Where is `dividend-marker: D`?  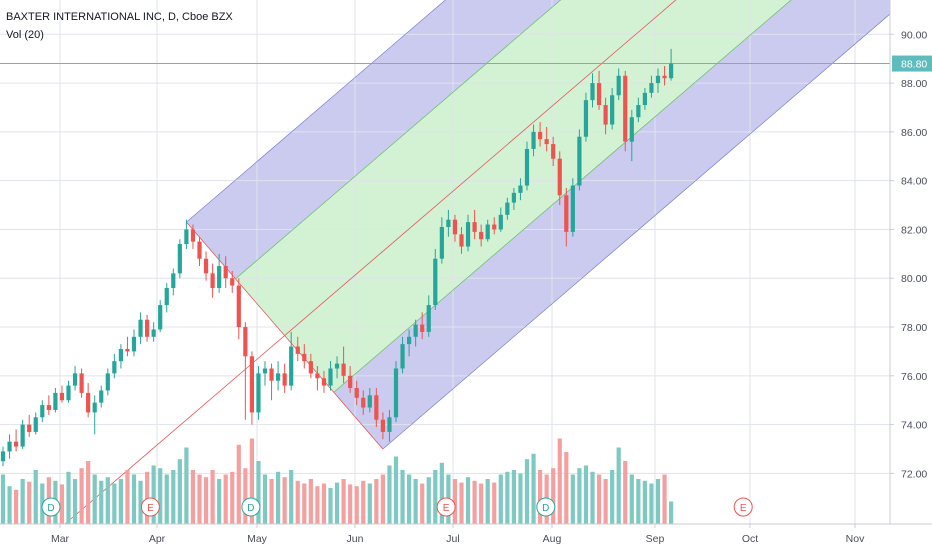
dividend-marker: D is located at coordinates (51, 507).